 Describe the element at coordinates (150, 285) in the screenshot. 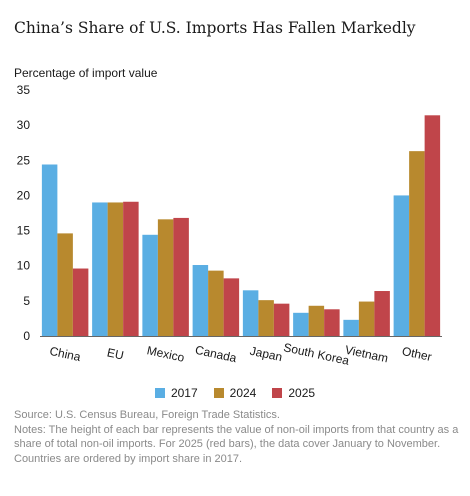

I see `bar-mexico-2017` at that location.